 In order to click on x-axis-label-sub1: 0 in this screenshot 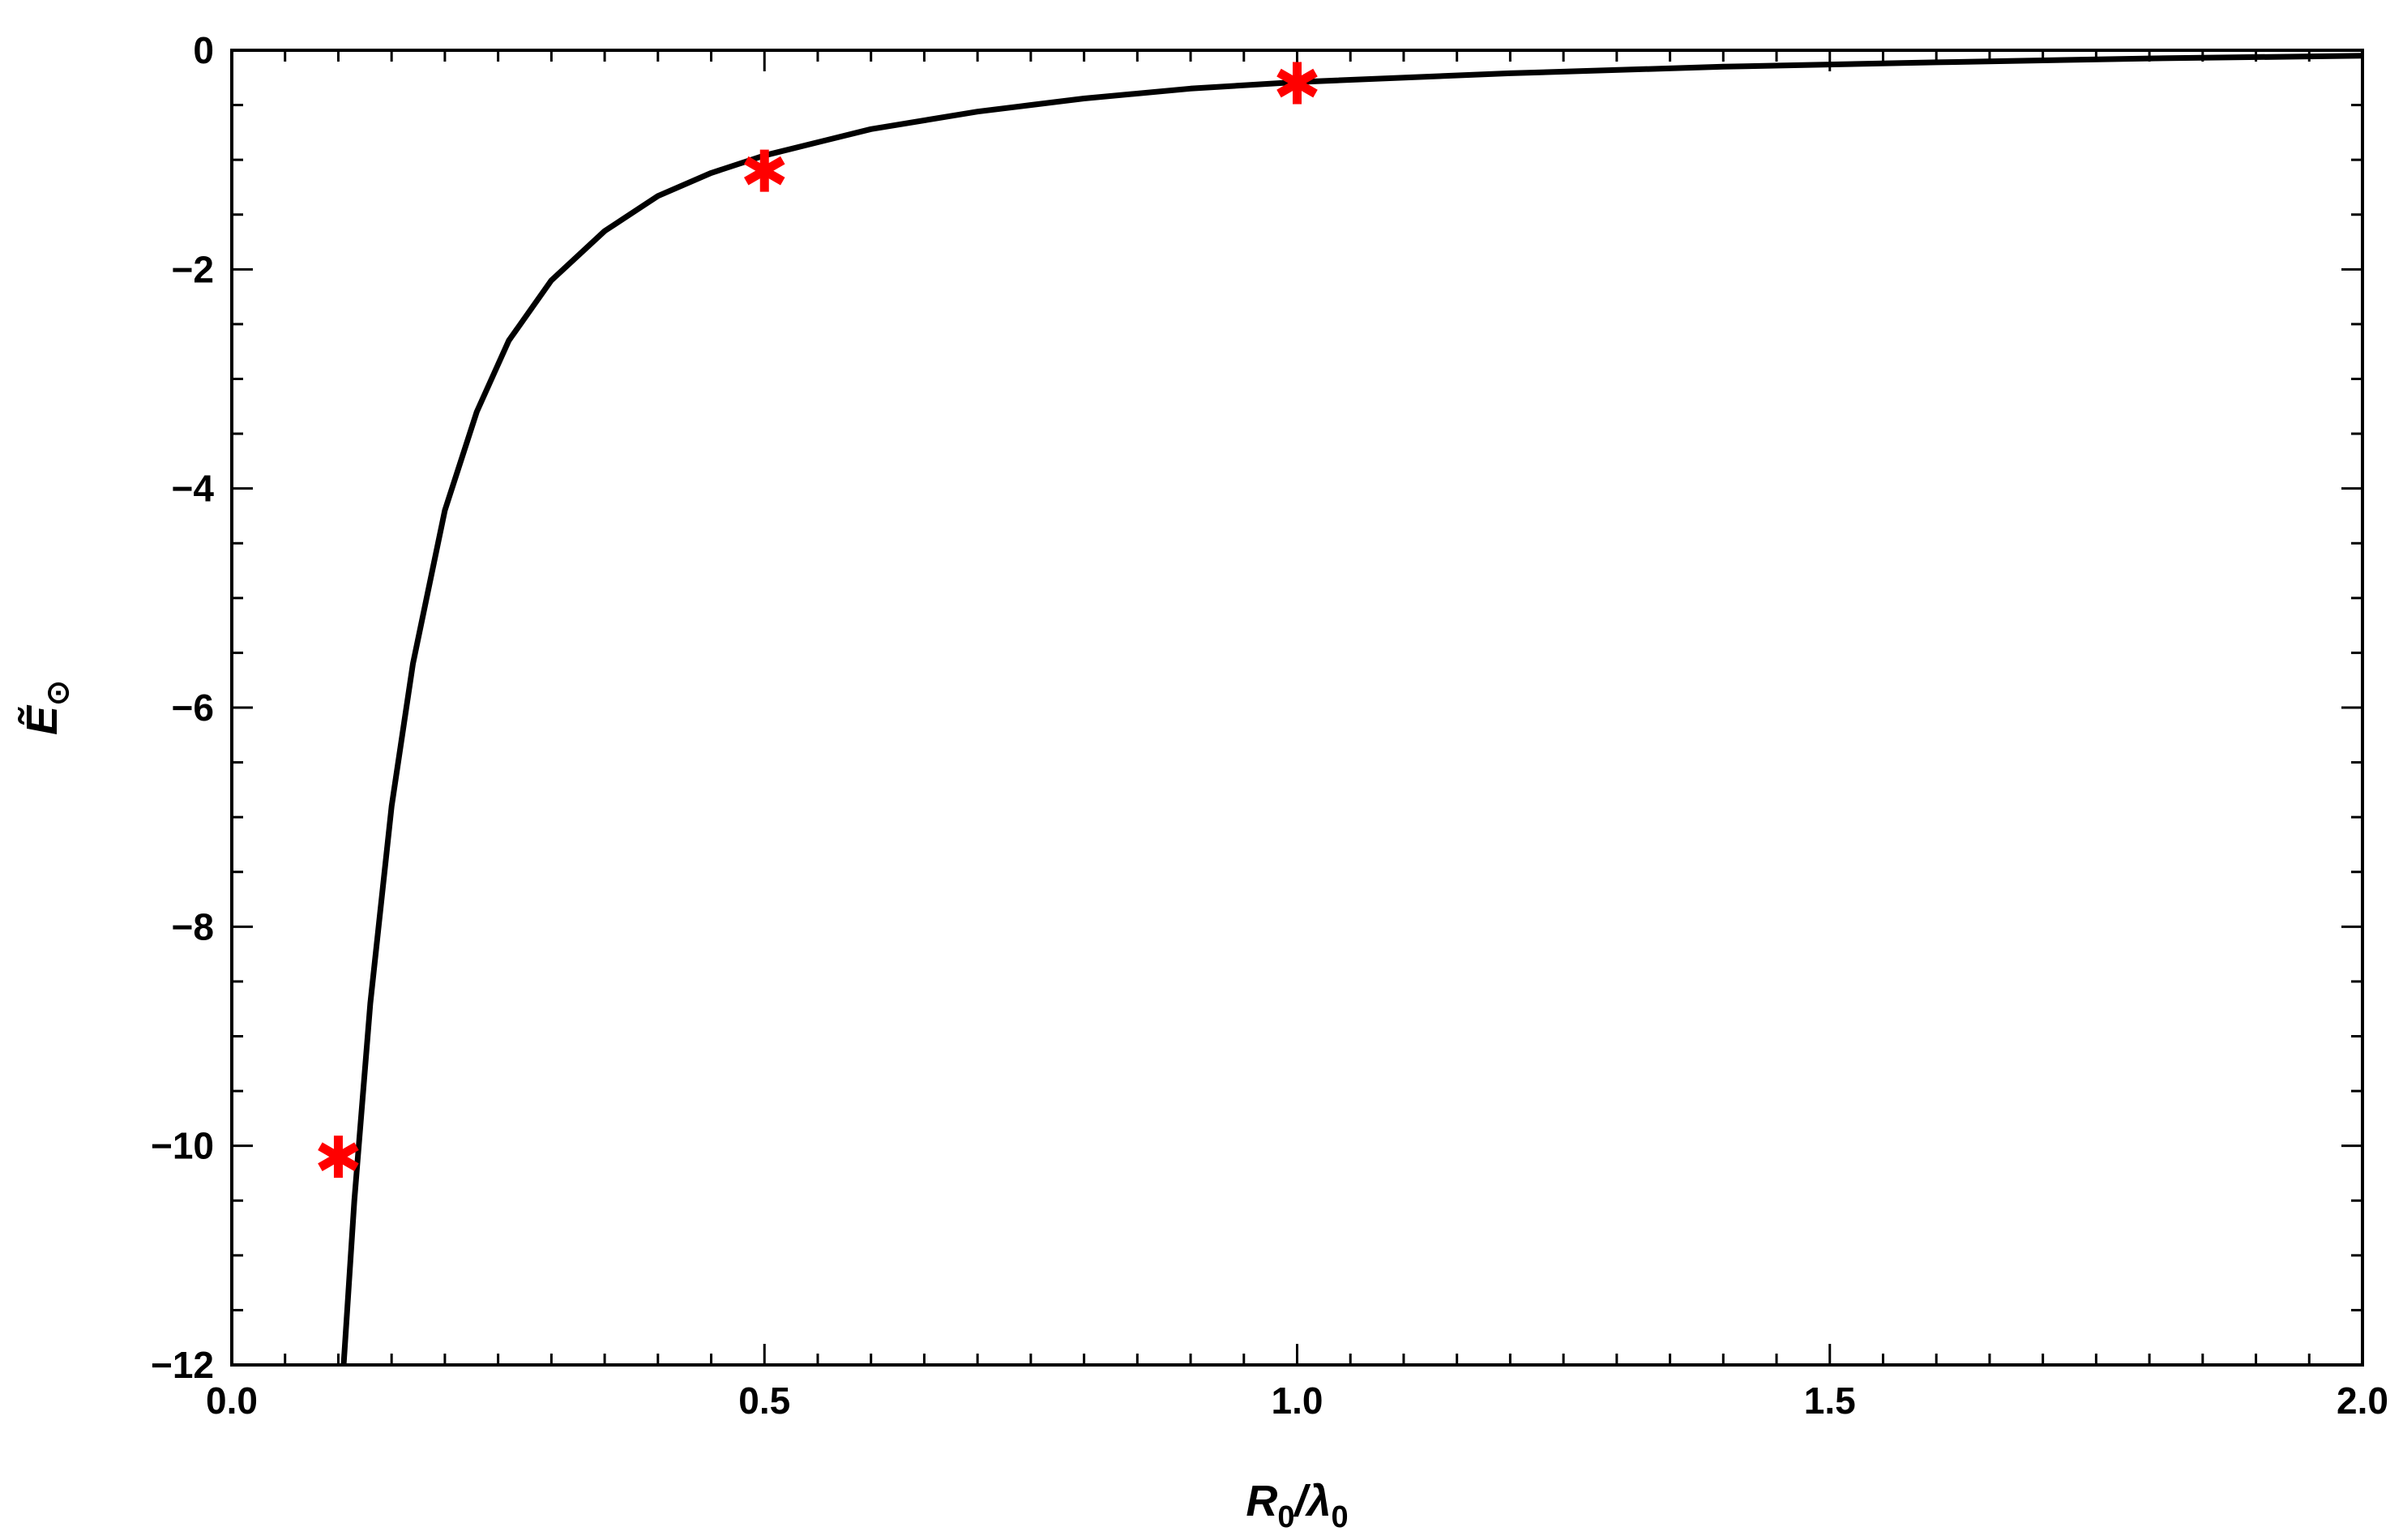, I will do `click(1285, 1517)`.